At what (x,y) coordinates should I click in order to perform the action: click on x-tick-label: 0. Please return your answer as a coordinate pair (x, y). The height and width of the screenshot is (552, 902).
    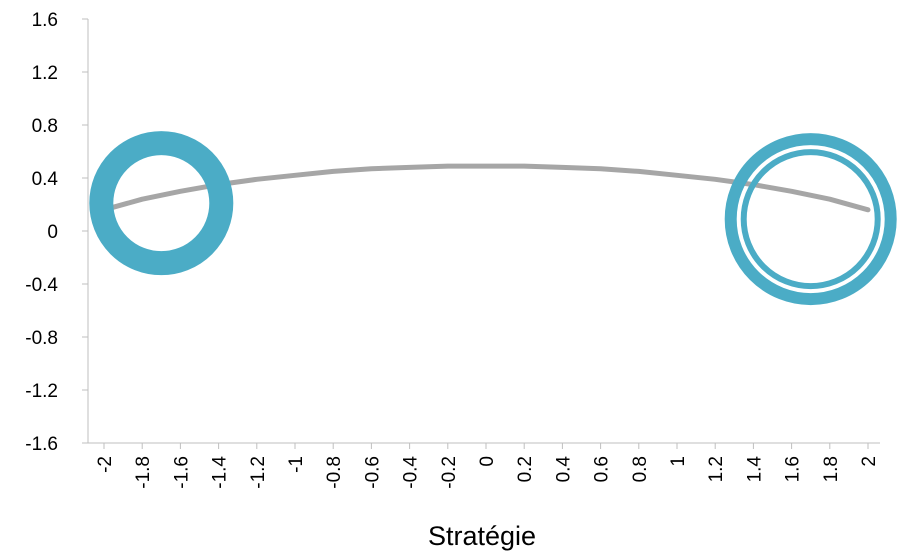
    Looking at the image, I should click on (487, 461).